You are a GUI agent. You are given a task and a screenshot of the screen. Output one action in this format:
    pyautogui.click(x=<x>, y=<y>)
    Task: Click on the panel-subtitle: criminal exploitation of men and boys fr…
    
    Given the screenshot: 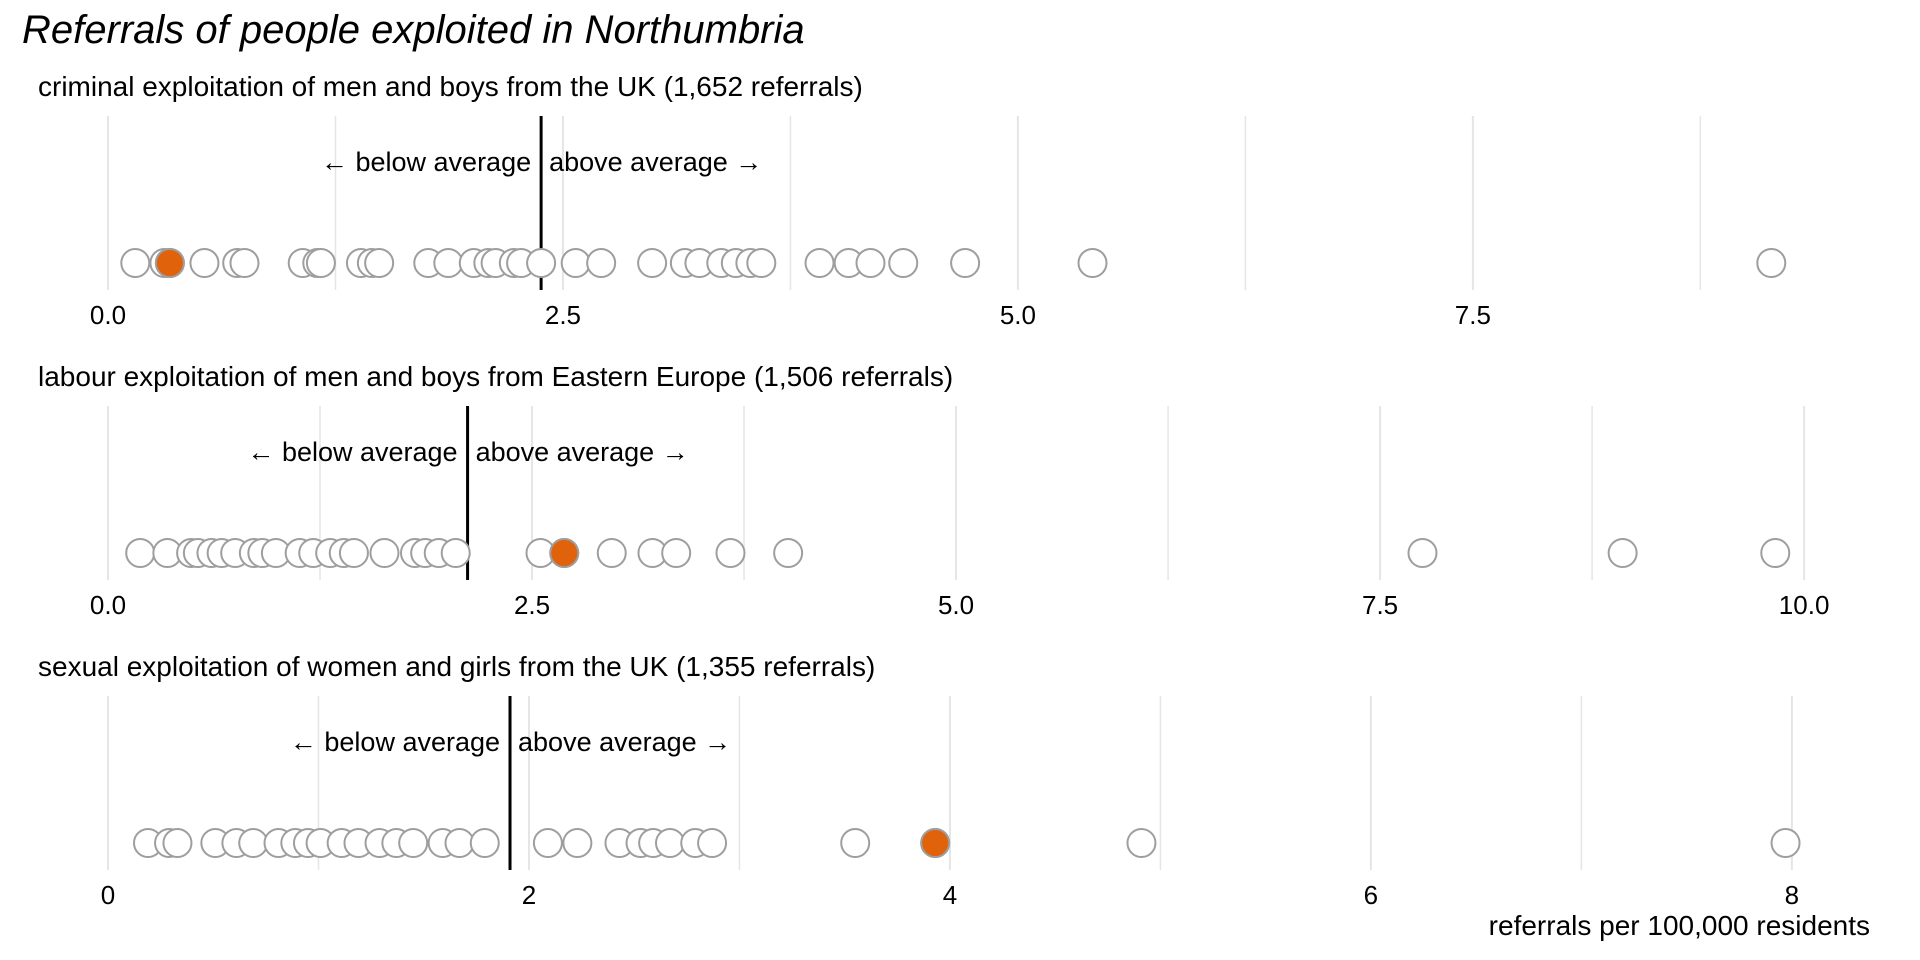 What is the action you would take?
    pyautogui.click(x=450, y=86)
    